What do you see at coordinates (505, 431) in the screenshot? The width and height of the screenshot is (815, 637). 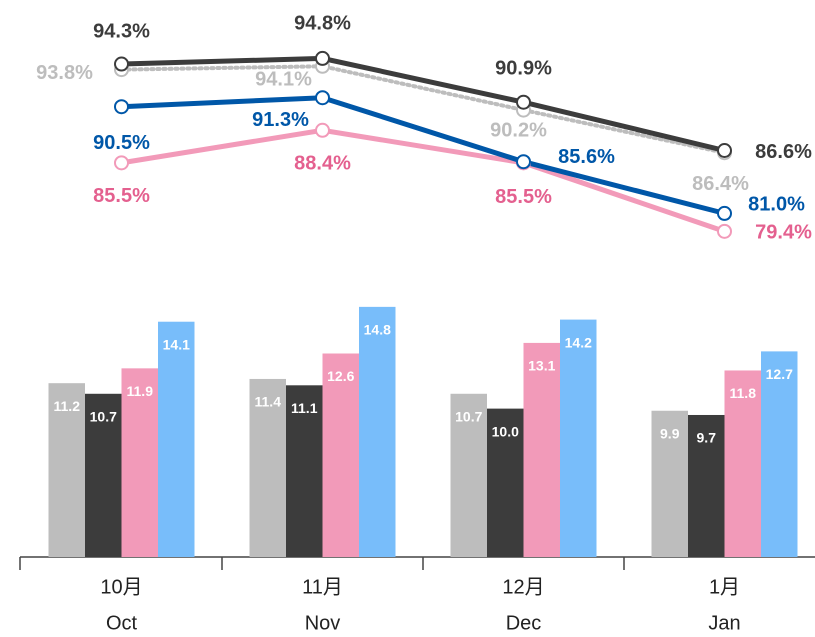 I see `bar-label: 10.0` at bounding box center [505, 431].